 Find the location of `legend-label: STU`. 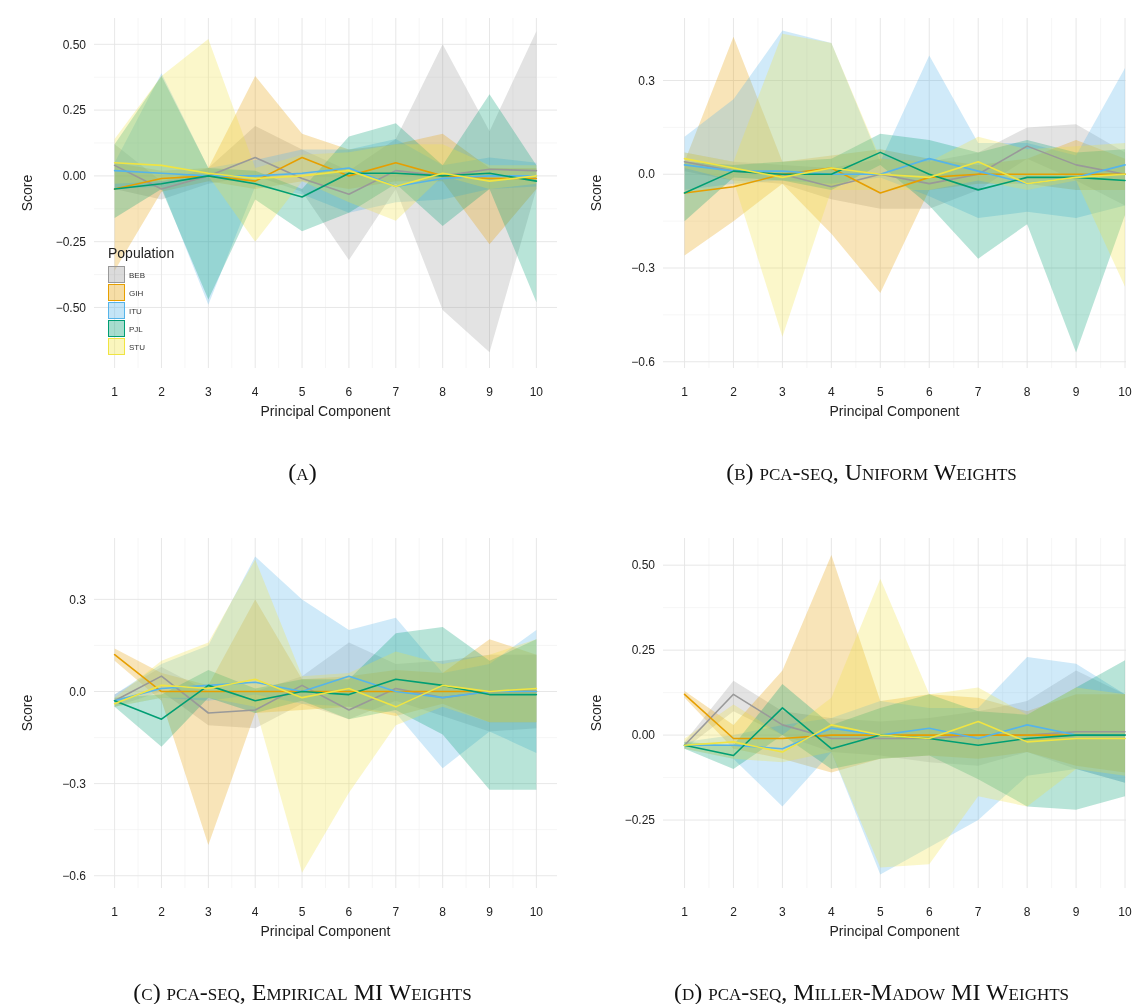

legend-label: STU is located at coordinates (137, 347).